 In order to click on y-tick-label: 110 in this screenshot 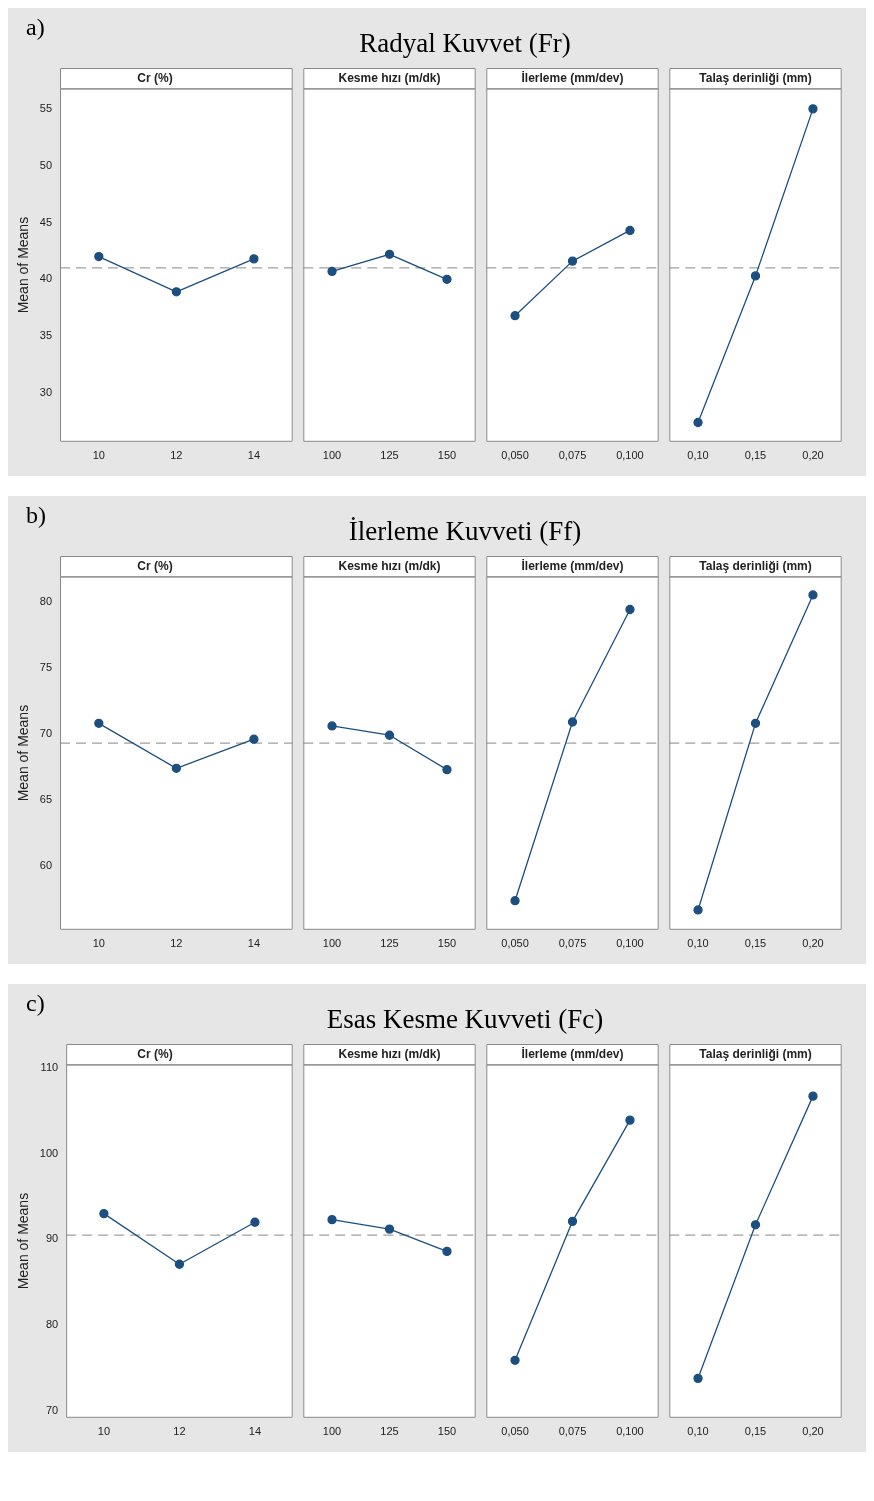, I will do `click(49, 1066)`.